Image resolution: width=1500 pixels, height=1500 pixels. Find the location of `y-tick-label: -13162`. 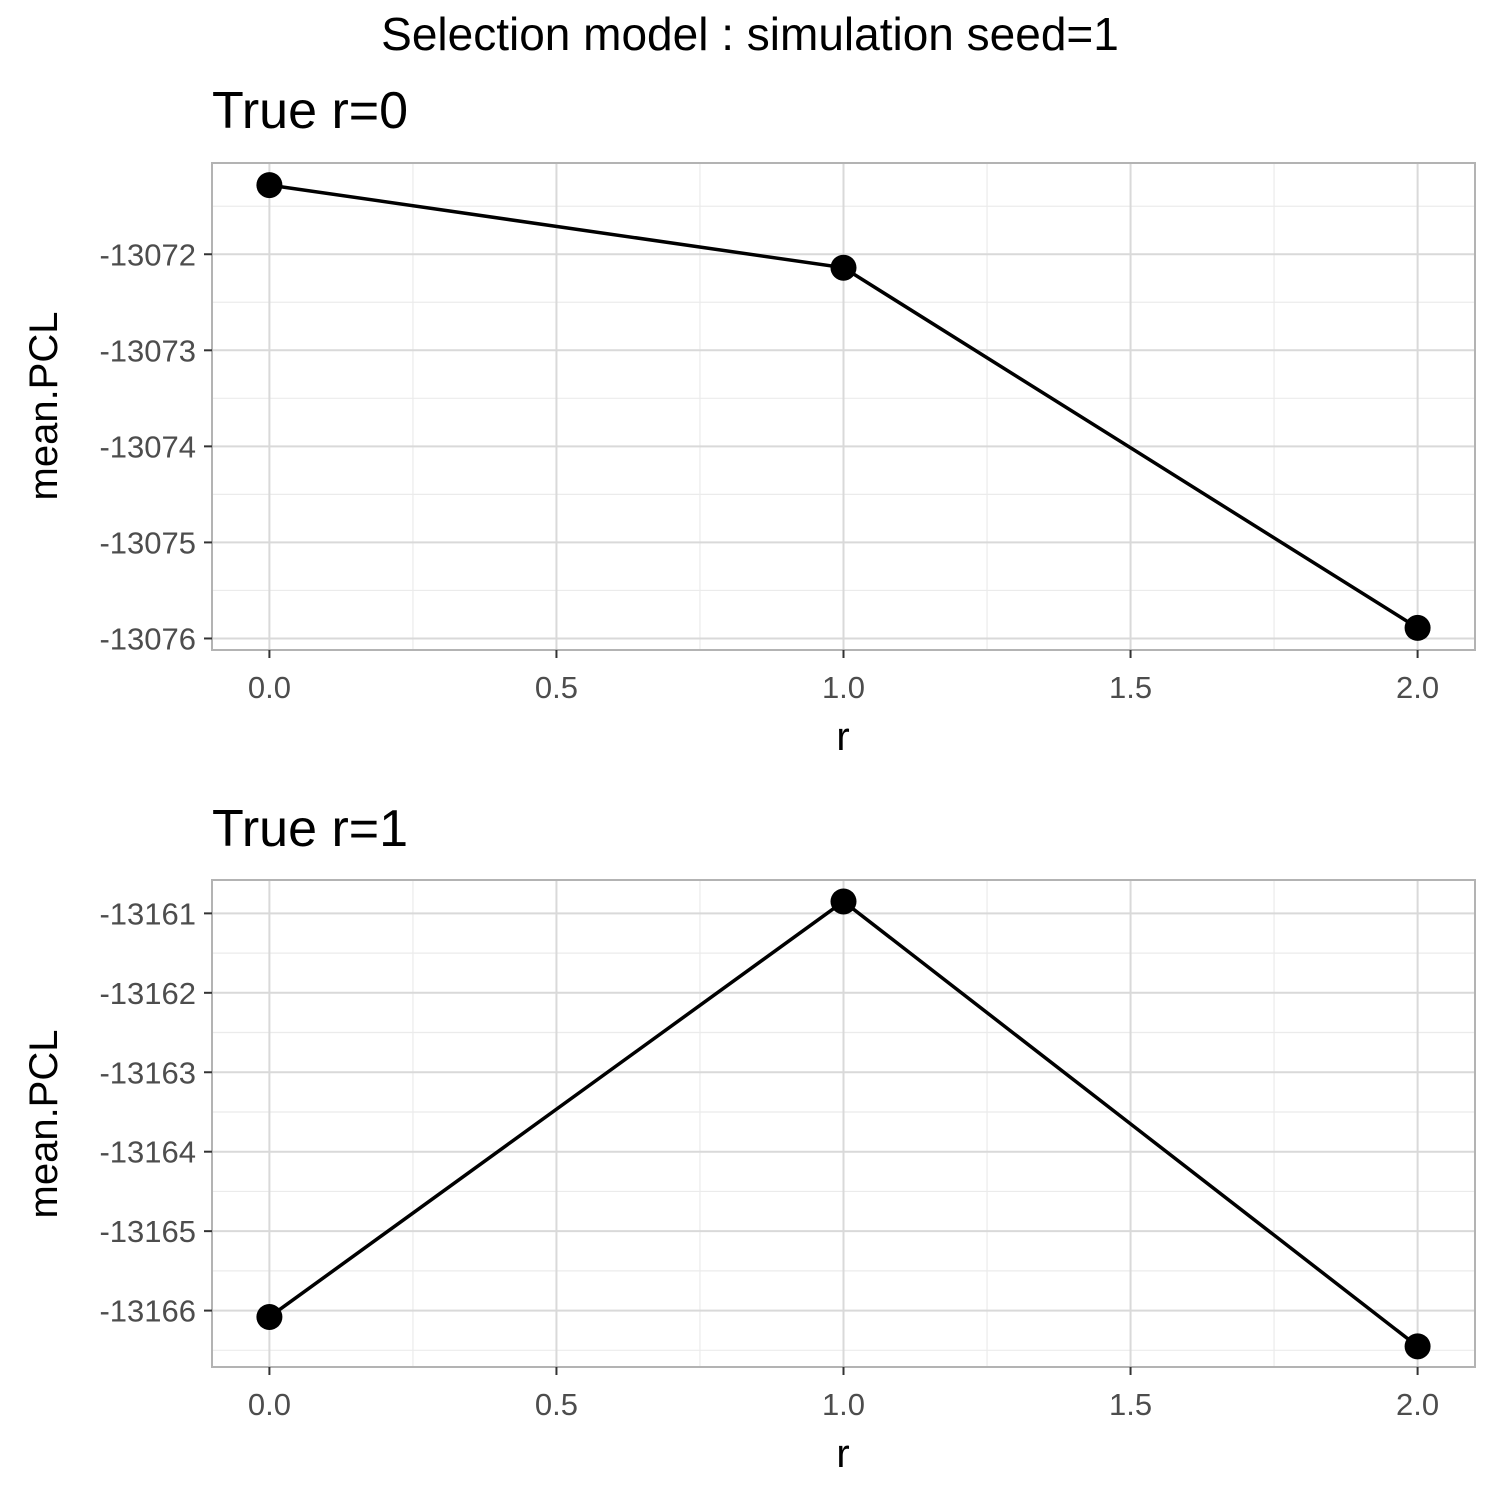

y-tick-label: -13162 is located at coordinates (147, 993).